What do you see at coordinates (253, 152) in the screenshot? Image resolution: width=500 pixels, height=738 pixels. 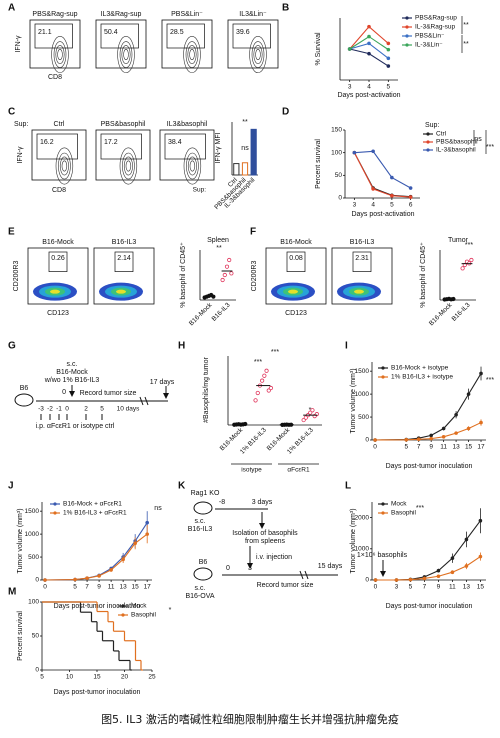 I see `bar` at bounding box center [253, 152].